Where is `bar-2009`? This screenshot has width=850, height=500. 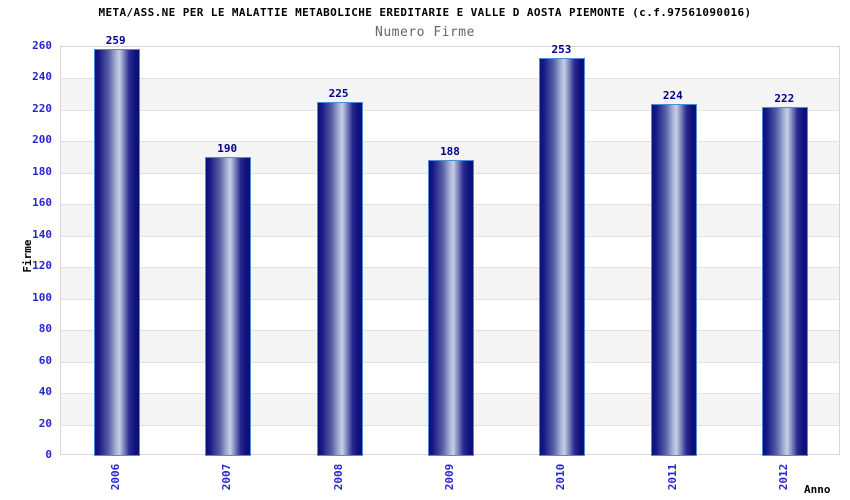
bar-2009 is located at coordinates (451, 308).